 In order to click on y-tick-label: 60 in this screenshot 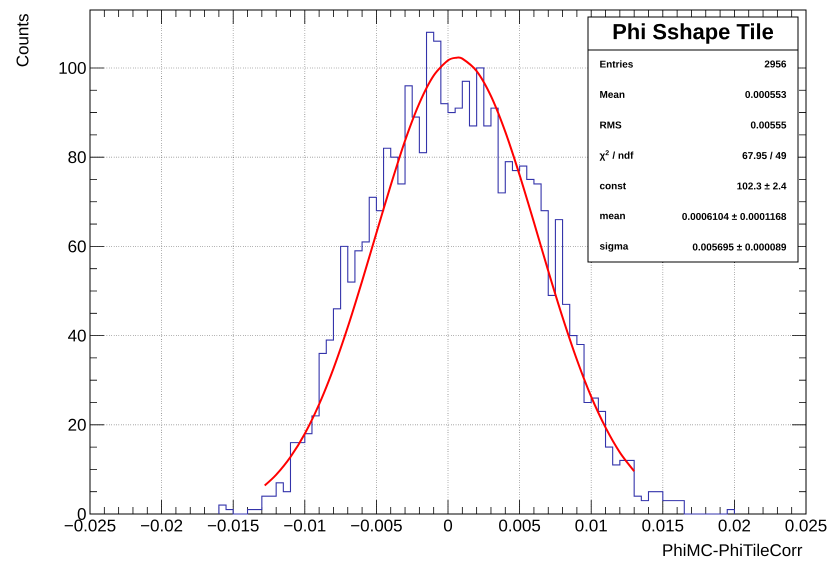, I will do `click(77, 246)`.